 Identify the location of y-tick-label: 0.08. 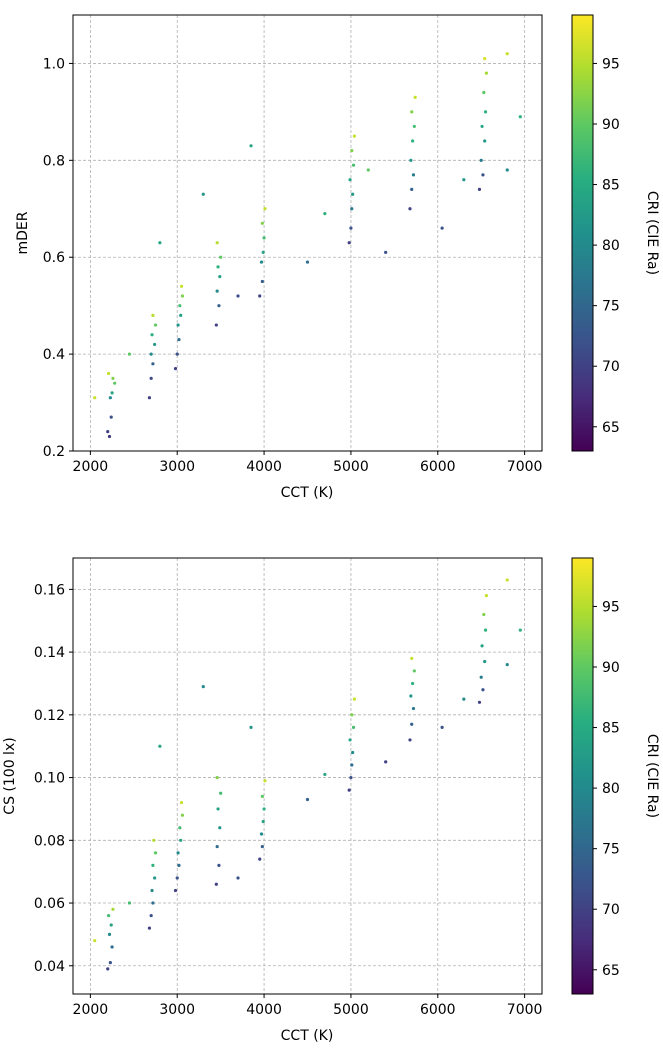
(49, 841).